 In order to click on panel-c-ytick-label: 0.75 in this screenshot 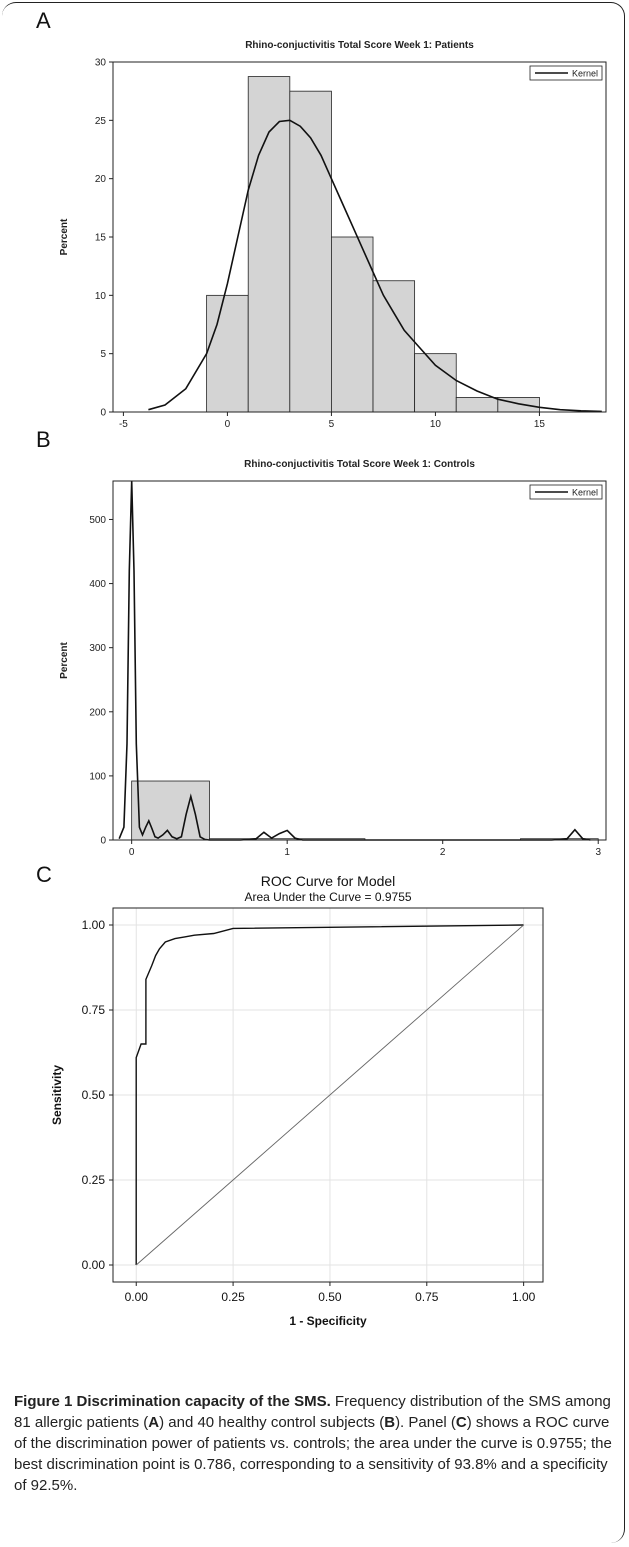, I will do `click(94, 1010)`.